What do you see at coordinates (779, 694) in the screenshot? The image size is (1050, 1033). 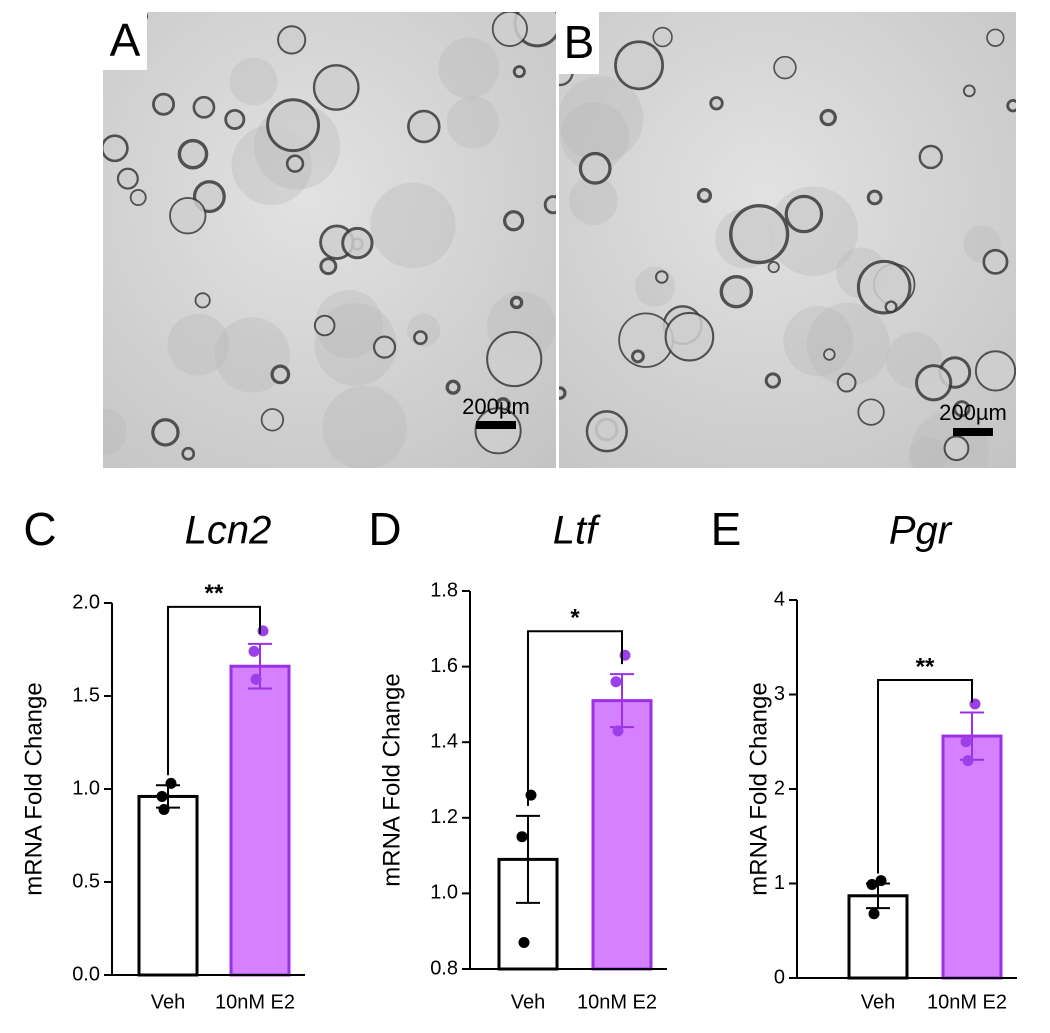 I see `y-tick-label: 3` at bounding box center [779, 694].